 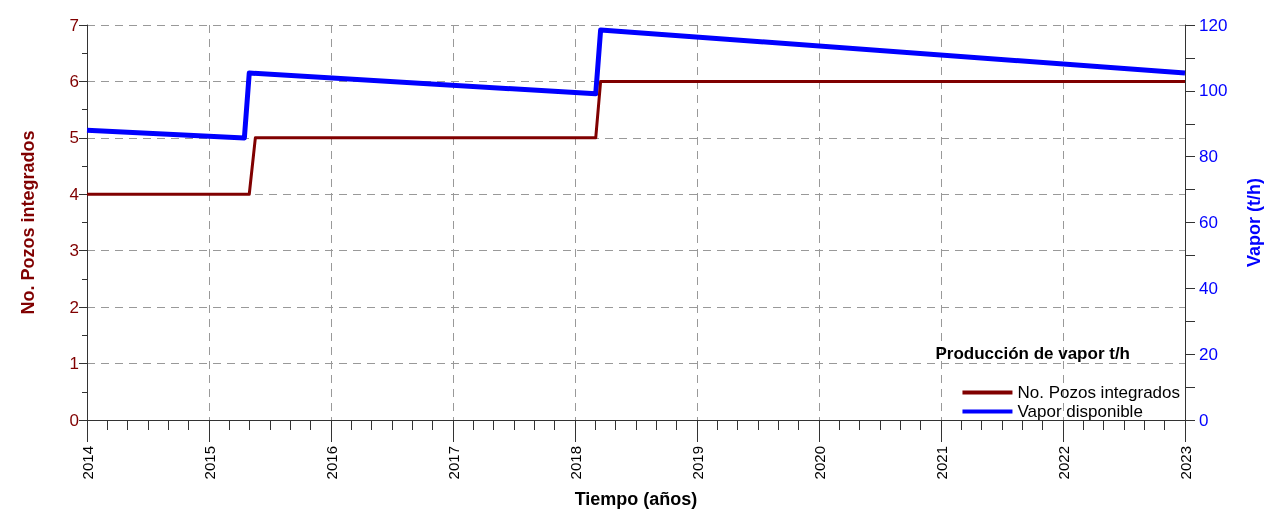 I want to click on y-tick-label: 6, so click(x=74, y=81).